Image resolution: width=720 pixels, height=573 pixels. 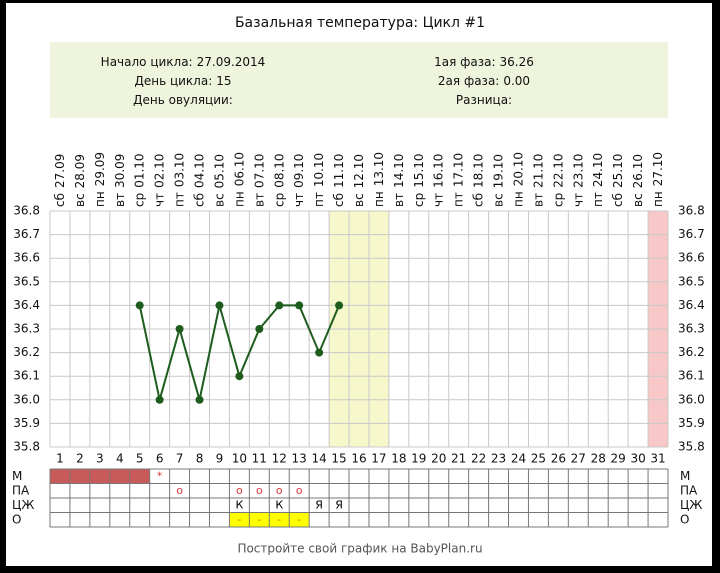 What do you see at coordinates (339, 180) in the screenshot?
I see `date-label: сб 11.10` at bounding box center [339, 180].